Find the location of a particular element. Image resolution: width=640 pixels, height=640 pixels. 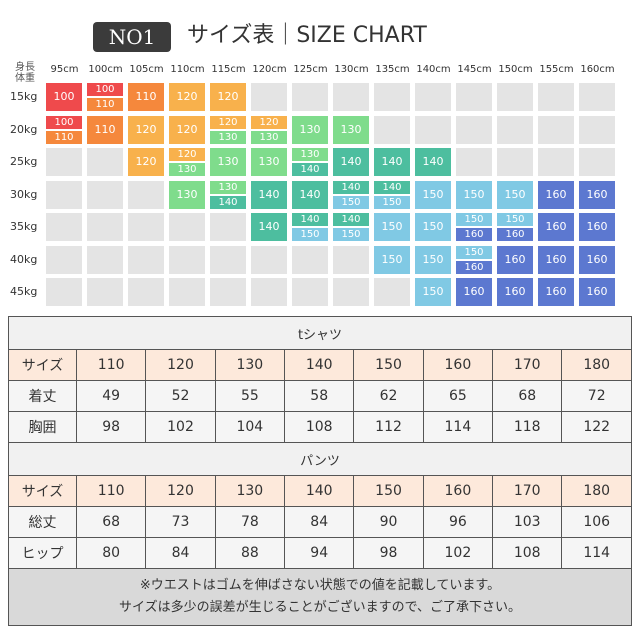

table-cell: 122 is located at coordinates (596, 427).